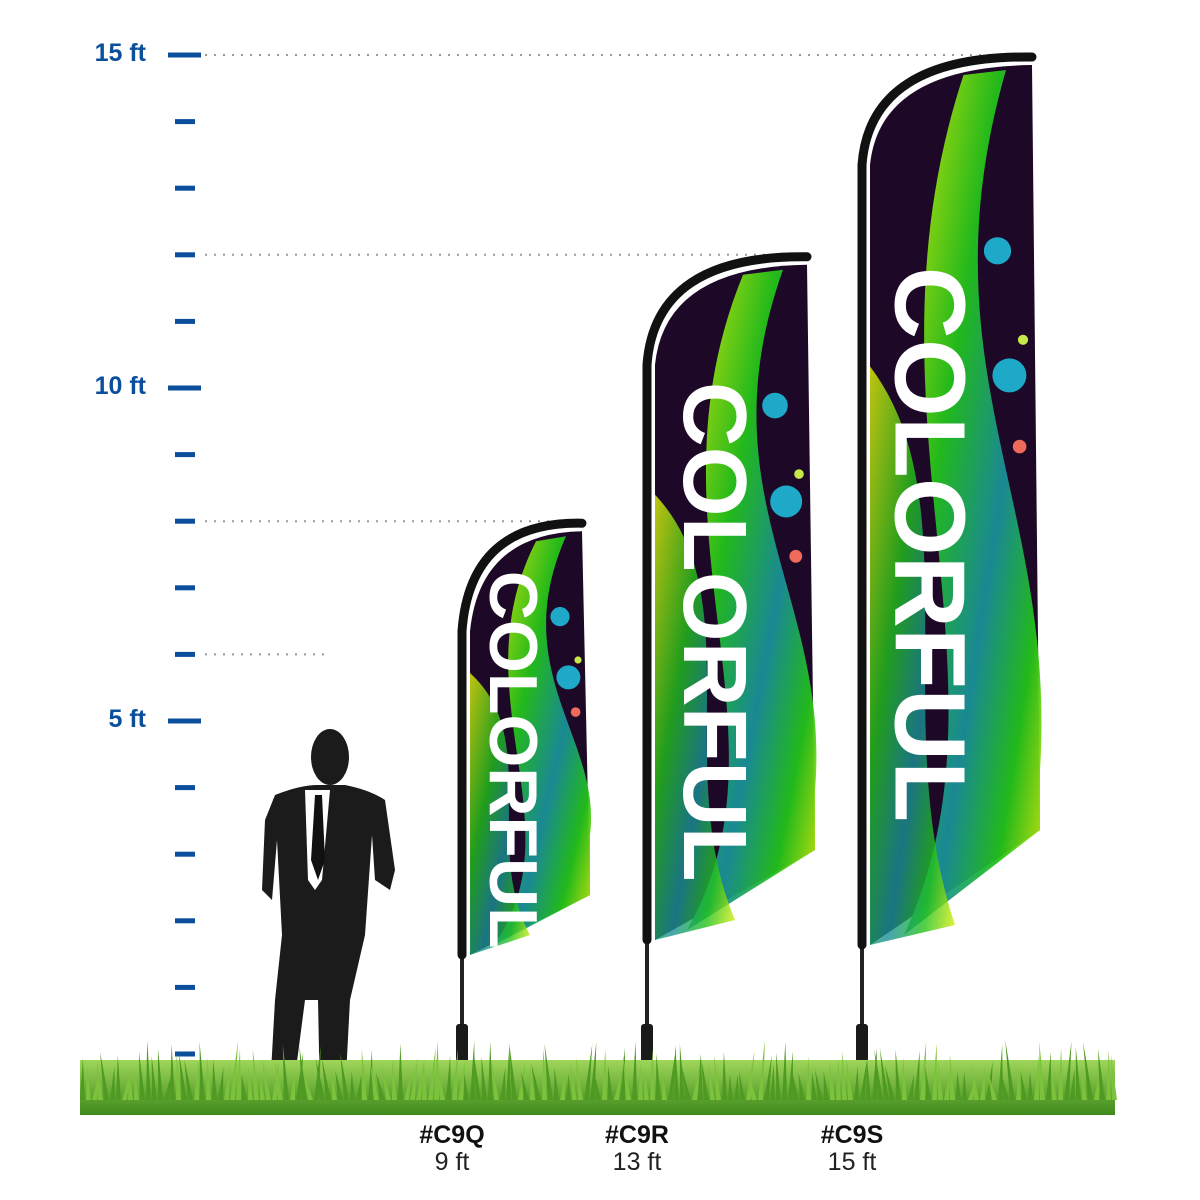 The image size is (1200, 1200). Describe the element at coordinates (637, 1135) in the screenshot. I see `product-code: #C9R` at that location.